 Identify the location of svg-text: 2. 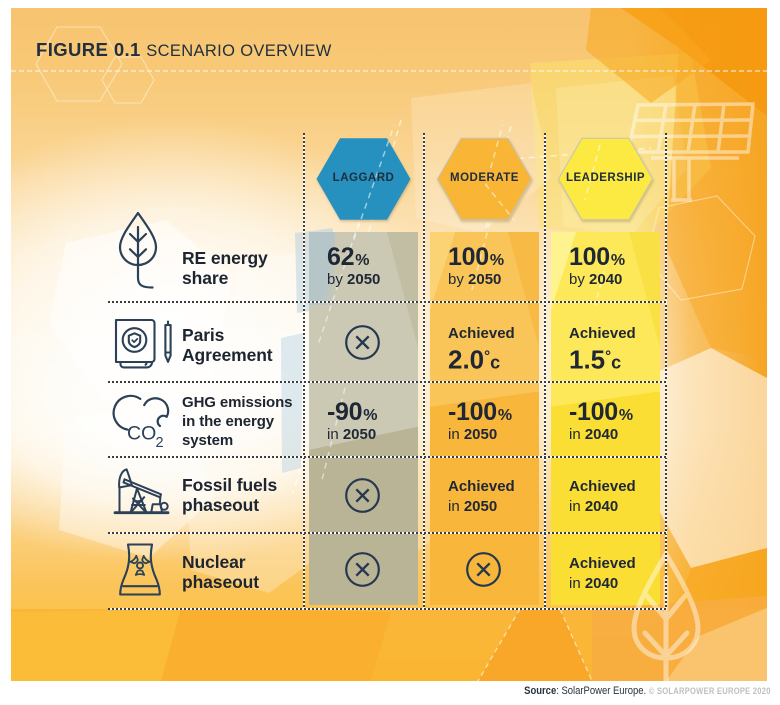
(160, 441).